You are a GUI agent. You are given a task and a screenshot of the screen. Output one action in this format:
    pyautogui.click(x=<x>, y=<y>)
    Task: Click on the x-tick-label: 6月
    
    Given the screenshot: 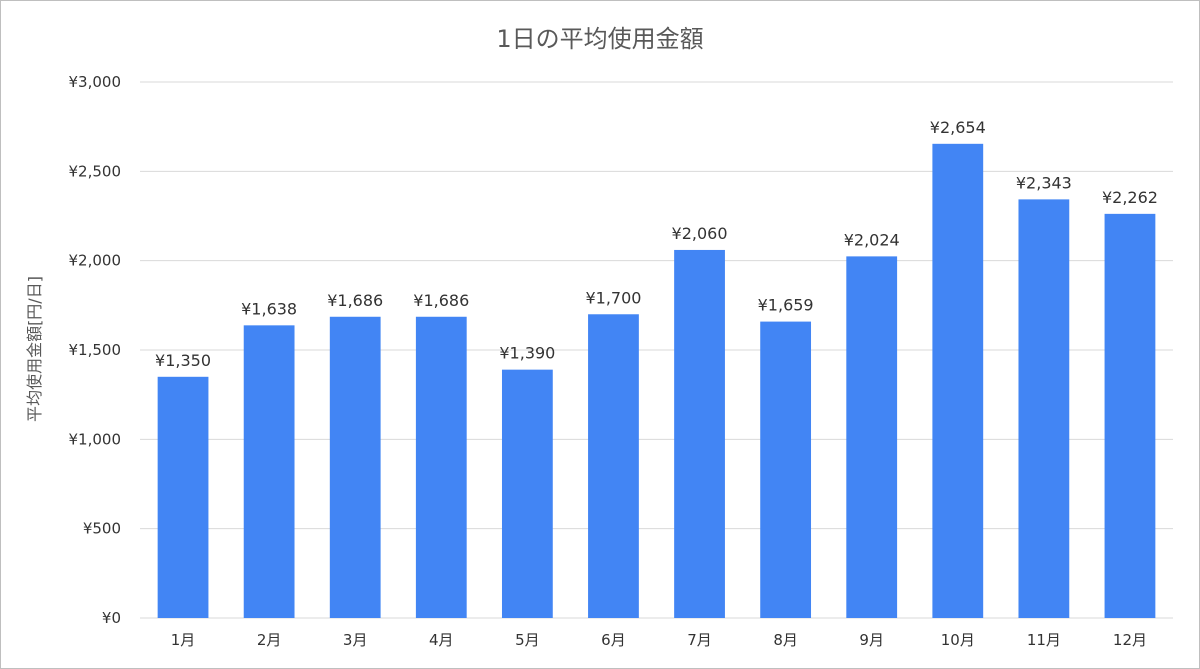 What is the action you would take?
    pyautogui.click(x=613, y=640)
    